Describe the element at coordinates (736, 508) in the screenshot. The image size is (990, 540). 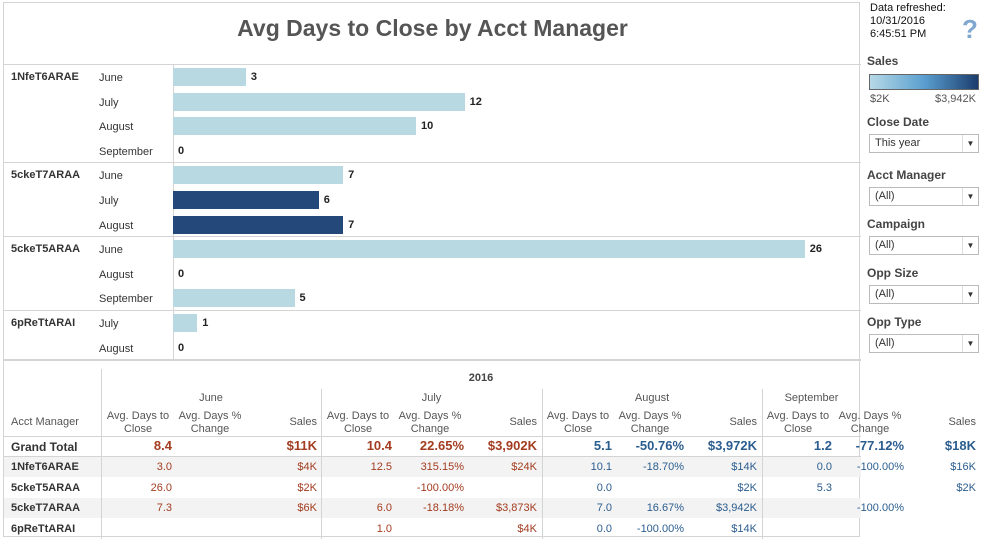
I see `table-cell: $3,942K` at that location.